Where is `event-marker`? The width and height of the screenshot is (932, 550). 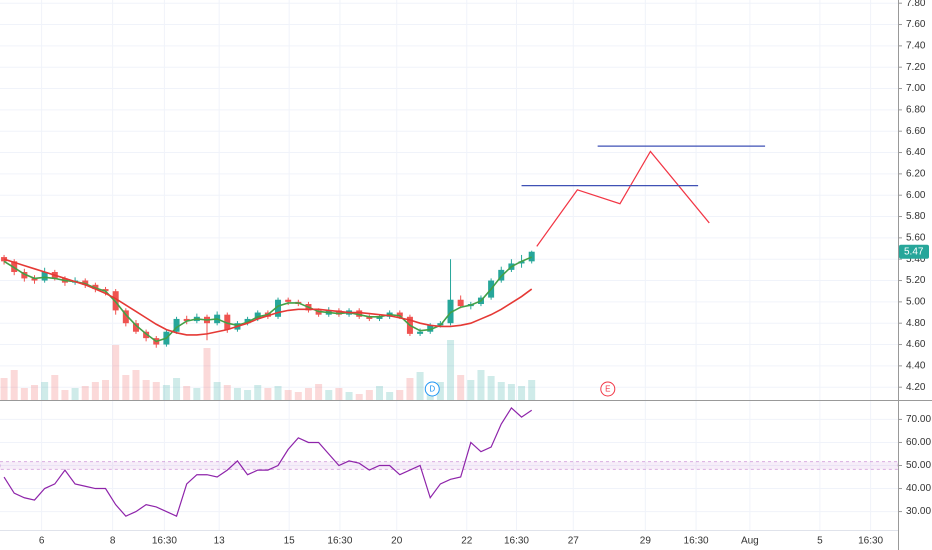
event-marker is located at coordinates (608, 389).